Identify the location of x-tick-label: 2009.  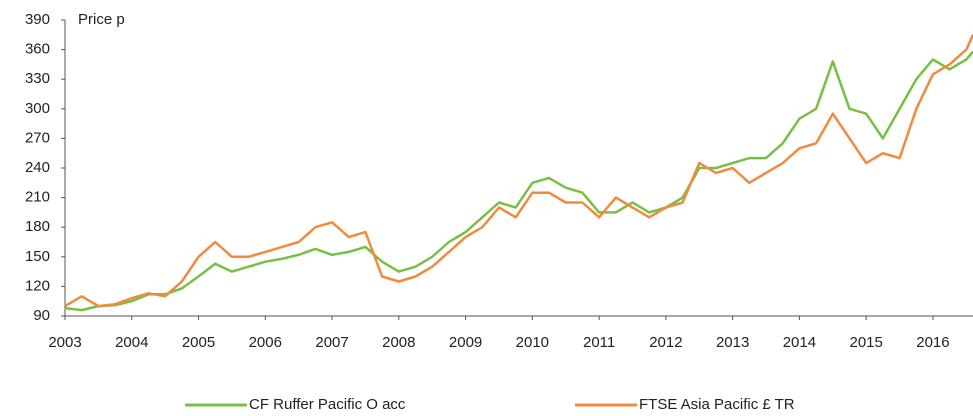
(465, 342).